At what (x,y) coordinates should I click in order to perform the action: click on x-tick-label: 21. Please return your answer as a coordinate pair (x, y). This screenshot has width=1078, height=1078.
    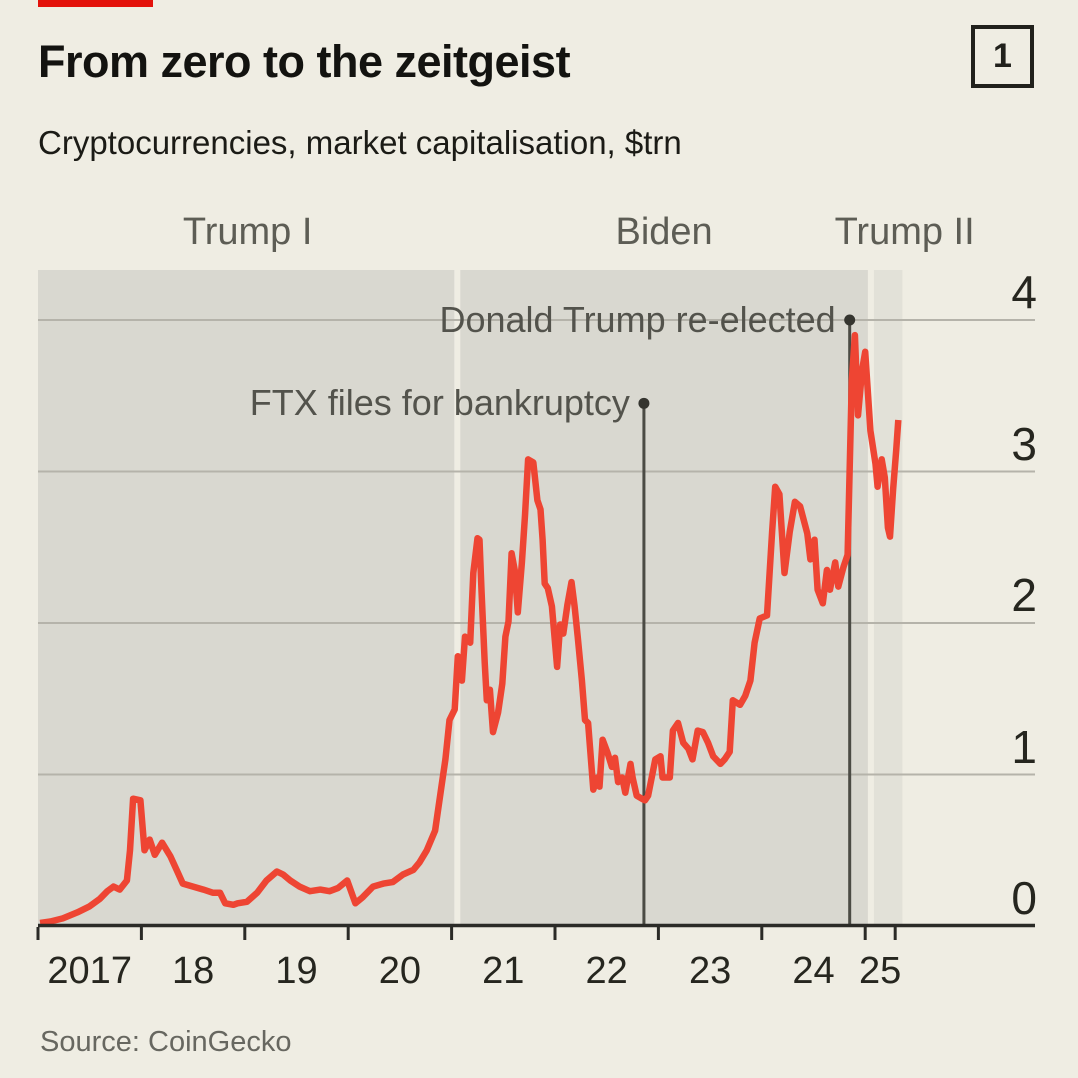
    Looking at the image, I should click on (503, 971).